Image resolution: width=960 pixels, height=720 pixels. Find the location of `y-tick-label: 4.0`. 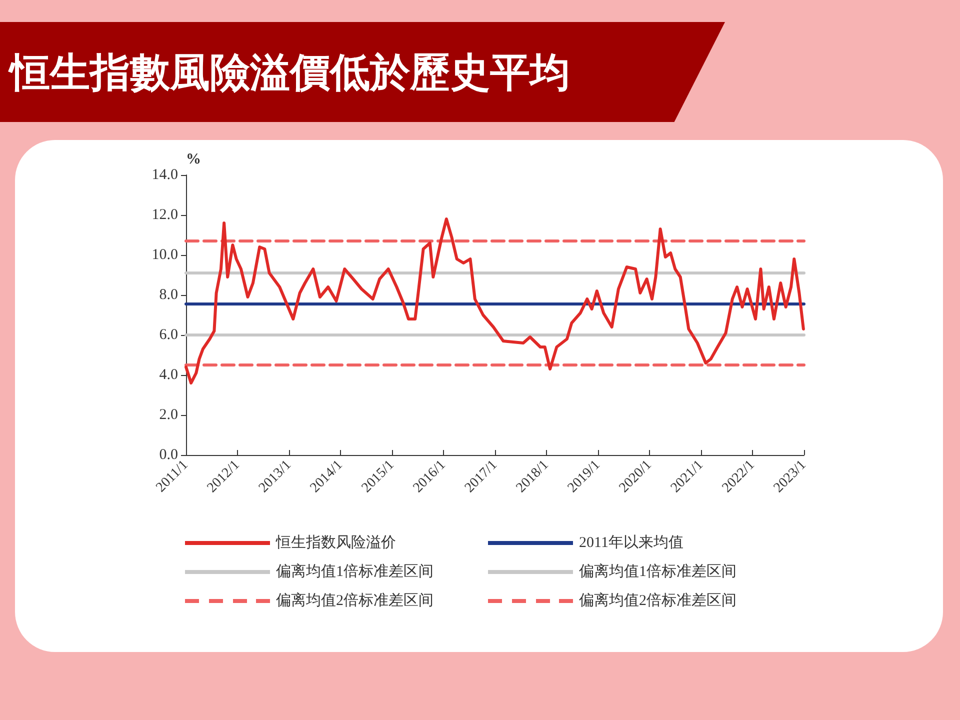

y-tick-label: 4.0 is located at coordinates (168, 375).